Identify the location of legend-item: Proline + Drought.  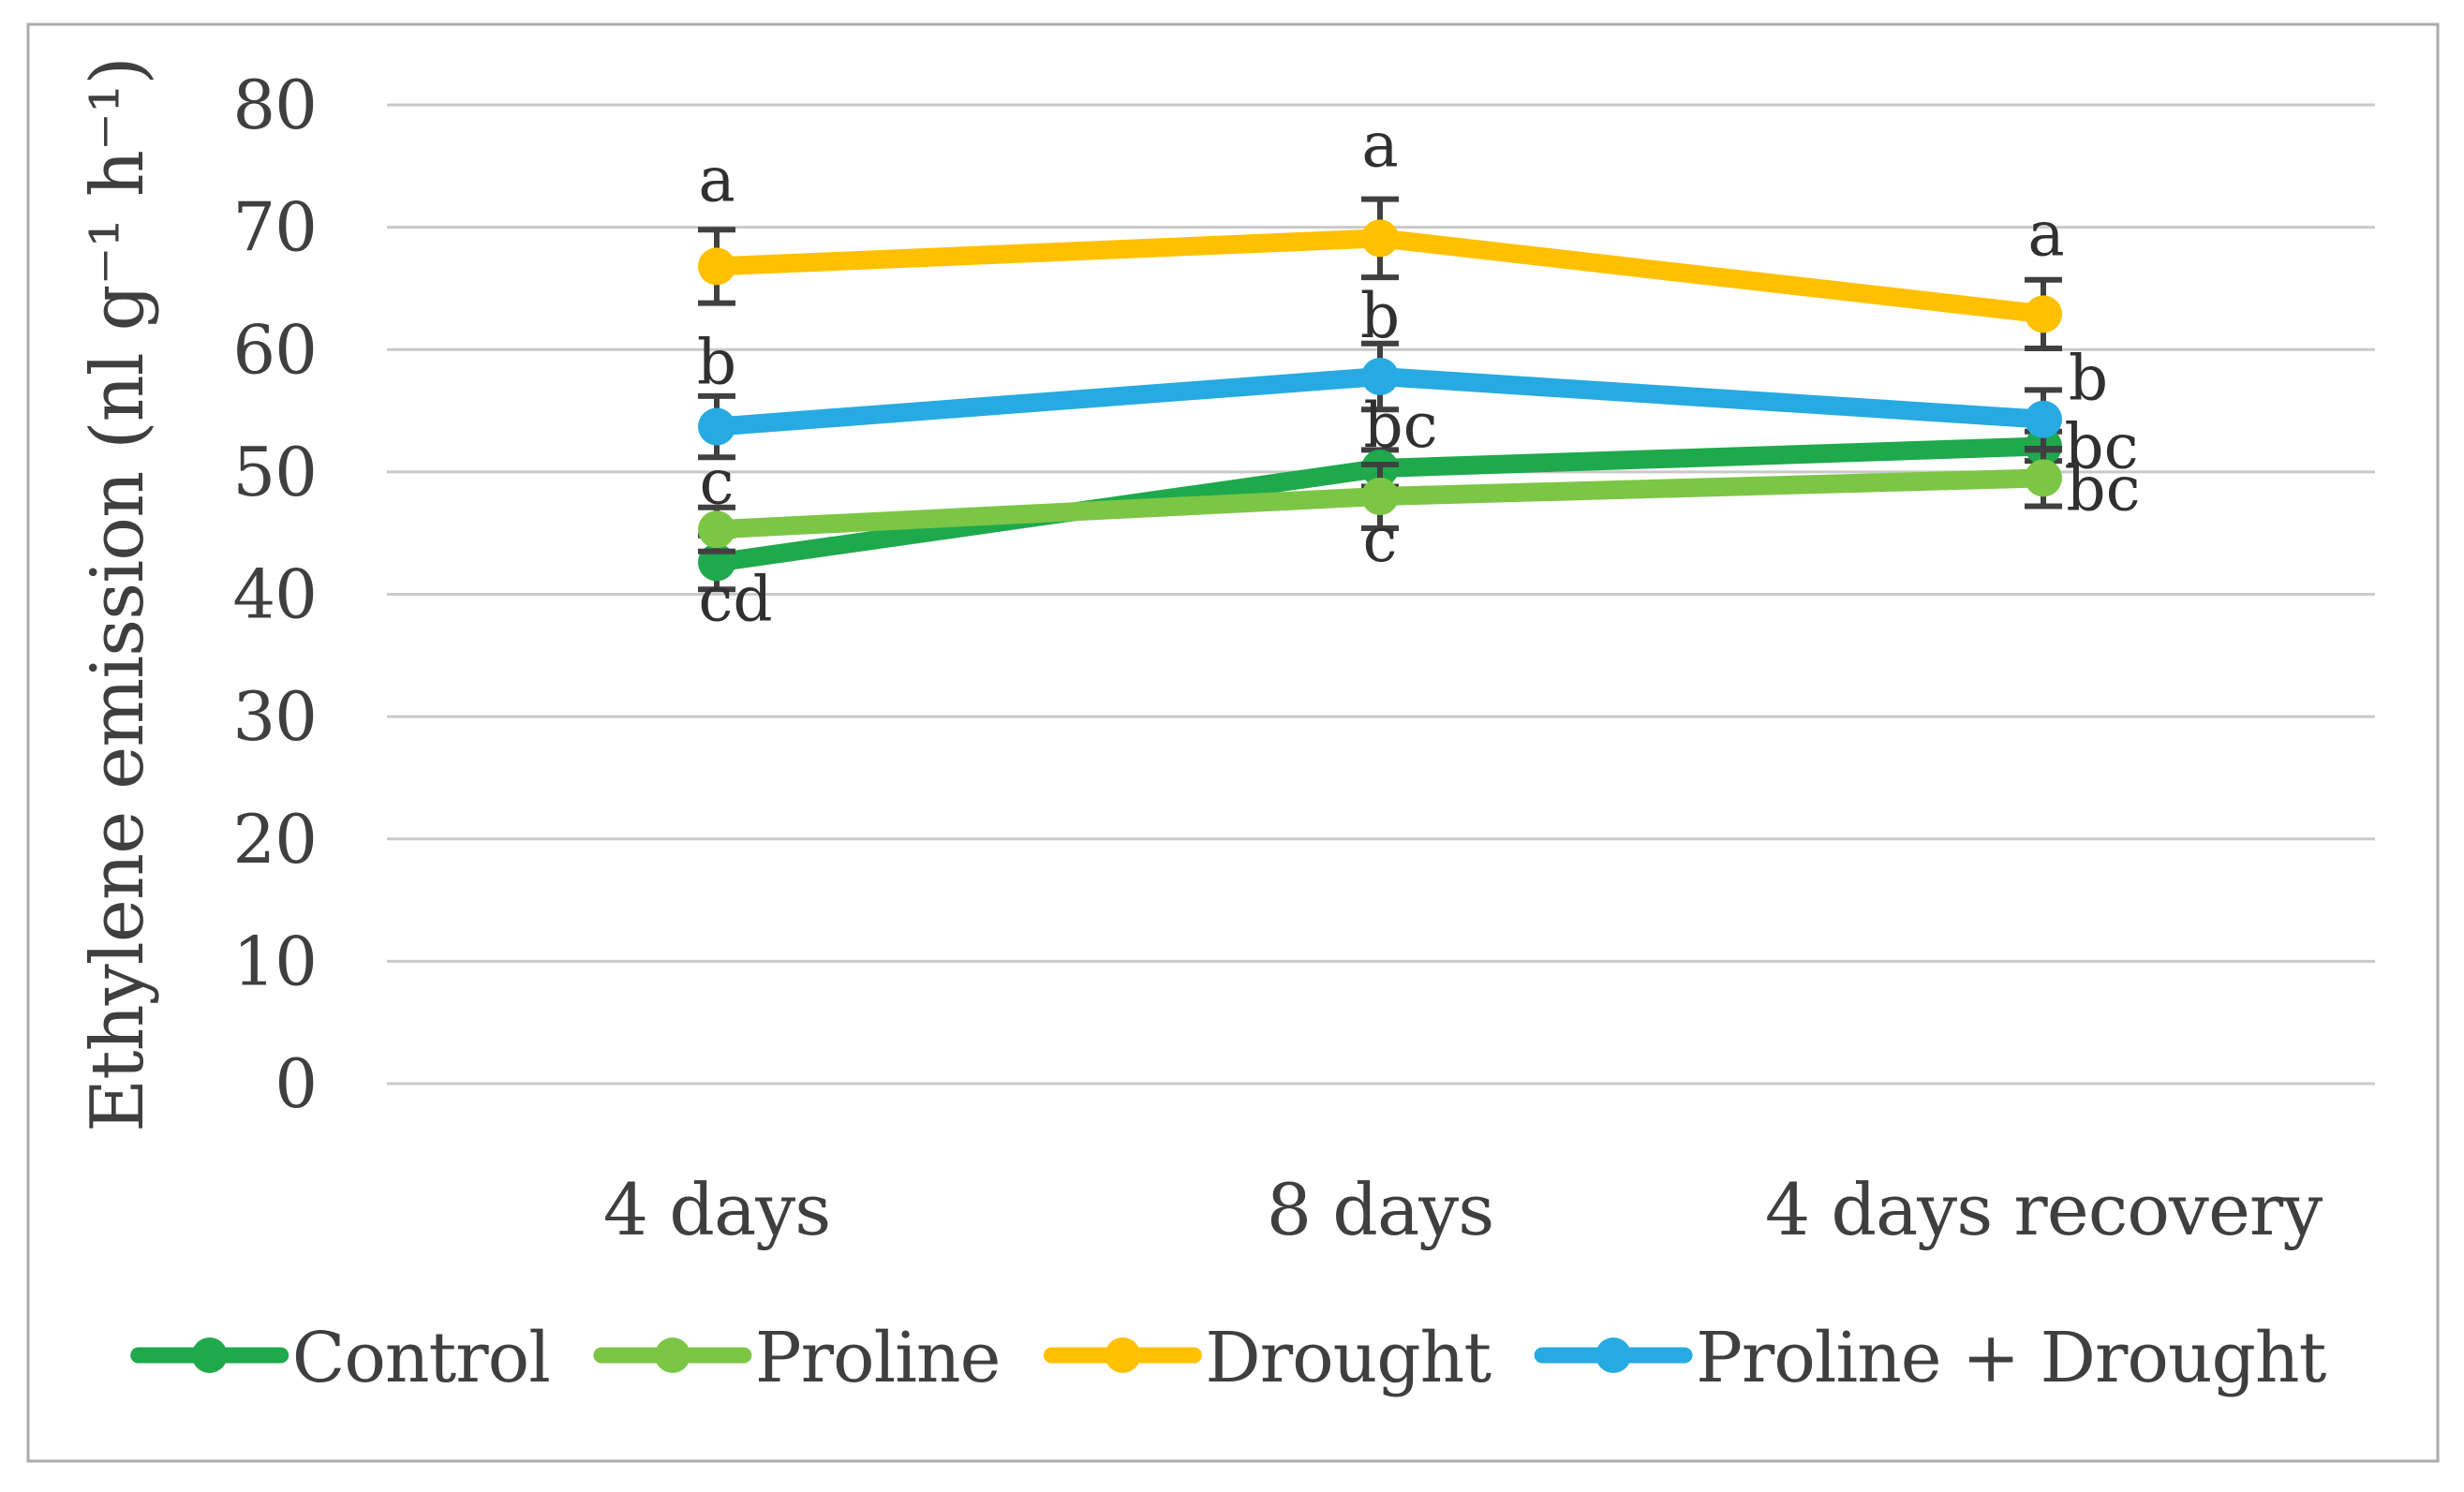
(1931, 1358).